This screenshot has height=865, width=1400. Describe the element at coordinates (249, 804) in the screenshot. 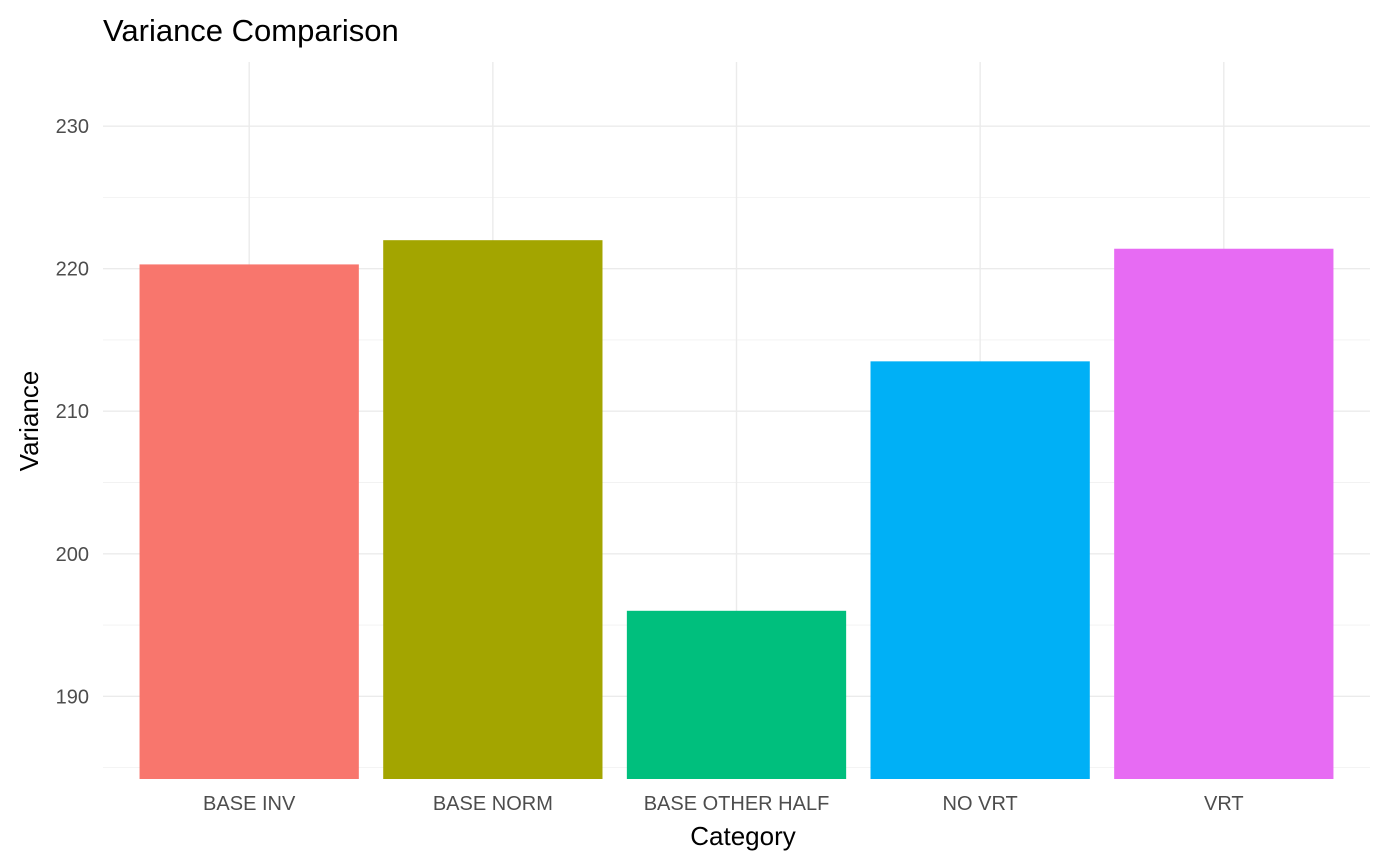

I see `x-tick-label-base-inv: BASE INV` at that location.